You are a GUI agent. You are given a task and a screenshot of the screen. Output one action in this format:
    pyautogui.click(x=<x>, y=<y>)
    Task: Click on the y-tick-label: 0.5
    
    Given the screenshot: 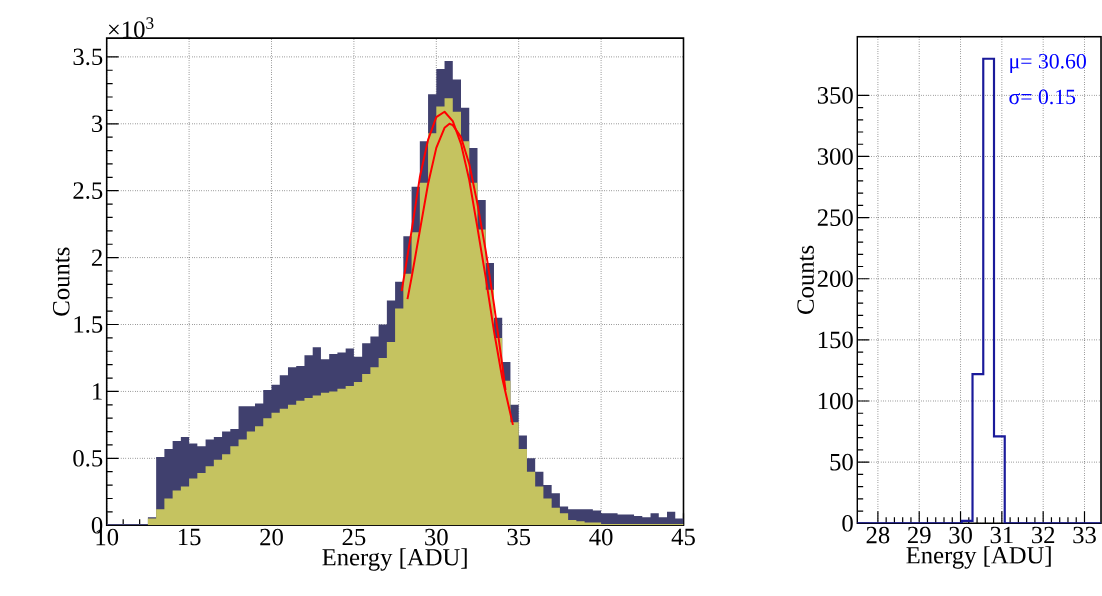 What is the action you would take?
    pyautogui.click(x=88, y=458)
    